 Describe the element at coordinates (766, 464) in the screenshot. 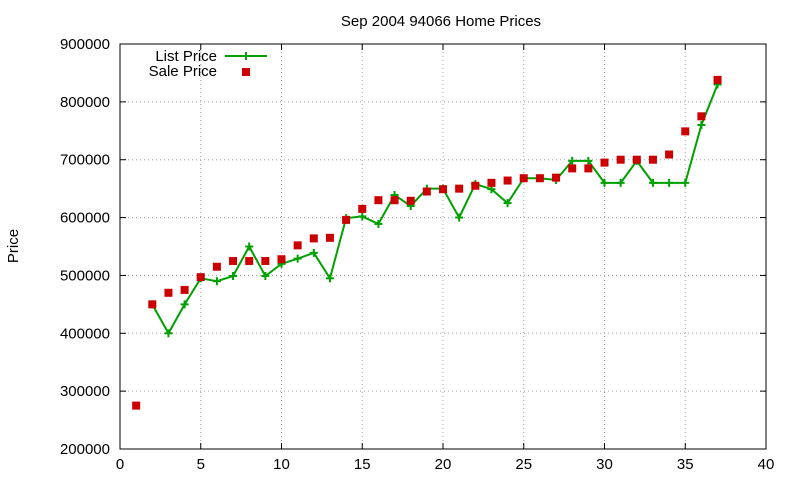

I see `x-tick-label: 40` at that location.